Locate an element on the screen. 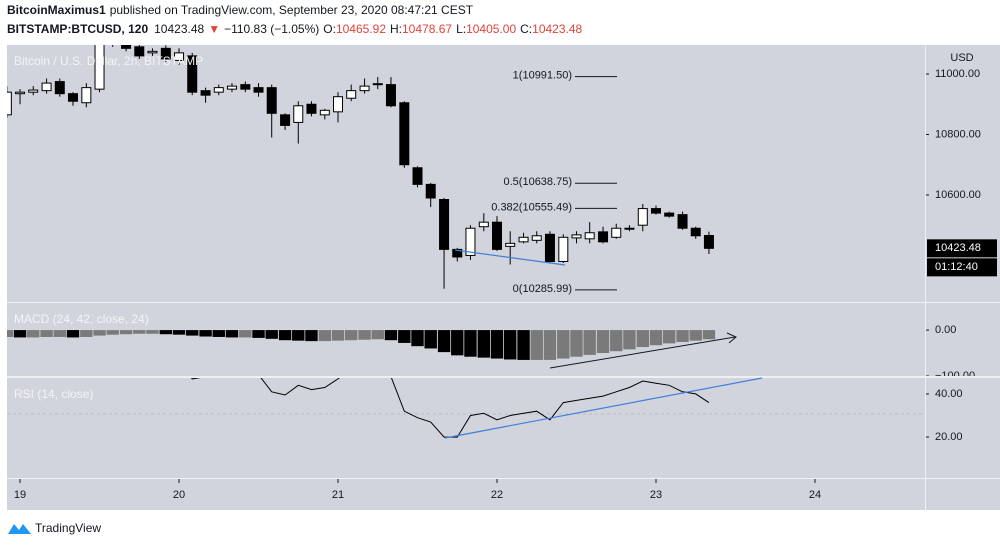 The height and width of the screenshot is (547, 1000). change: −110.83 (−1.05%) is located at coordinates (271, 29).